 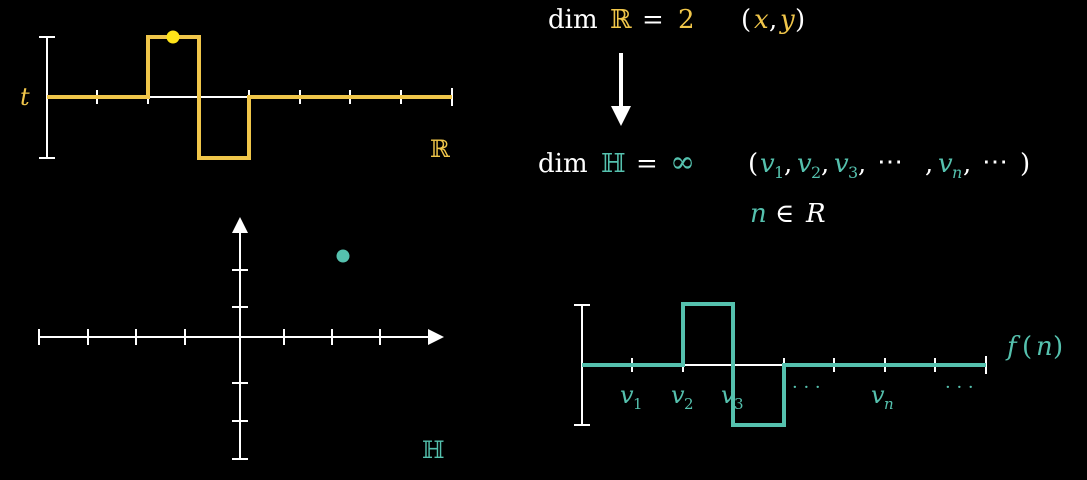 What do you see at coordinates (746, 20) in the screenshot?
I see `eq1-paren-open: (` at bounding box center [746, 20].